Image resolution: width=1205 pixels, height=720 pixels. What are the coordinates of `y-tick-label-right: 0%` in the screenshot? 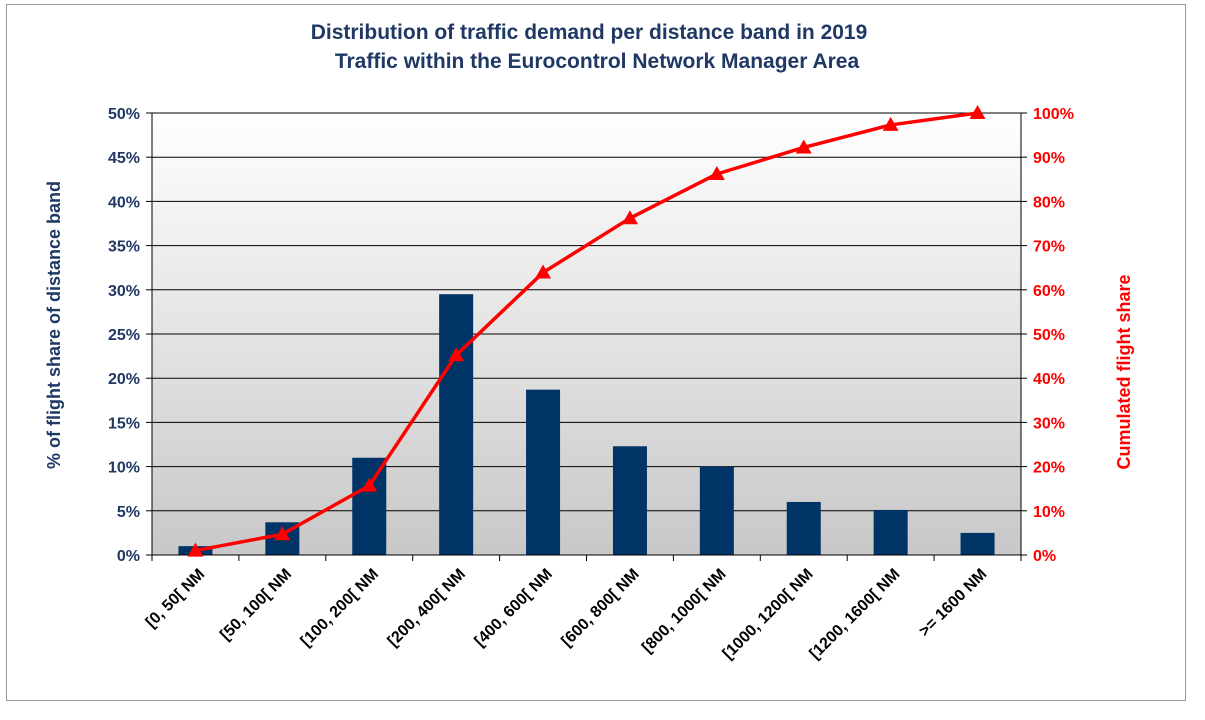 It's located at (1044, 556).